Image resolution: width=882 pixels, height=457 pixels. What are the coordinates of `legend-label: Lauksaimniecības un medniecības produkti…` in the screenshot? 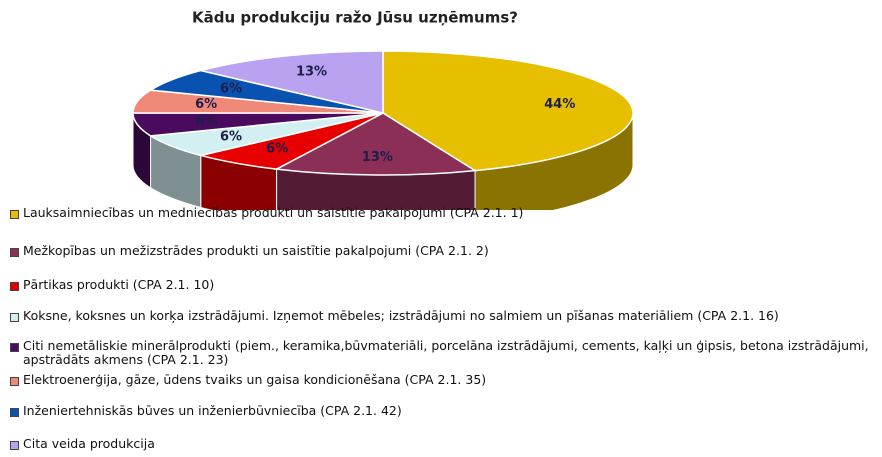 It's located at (273, 212).